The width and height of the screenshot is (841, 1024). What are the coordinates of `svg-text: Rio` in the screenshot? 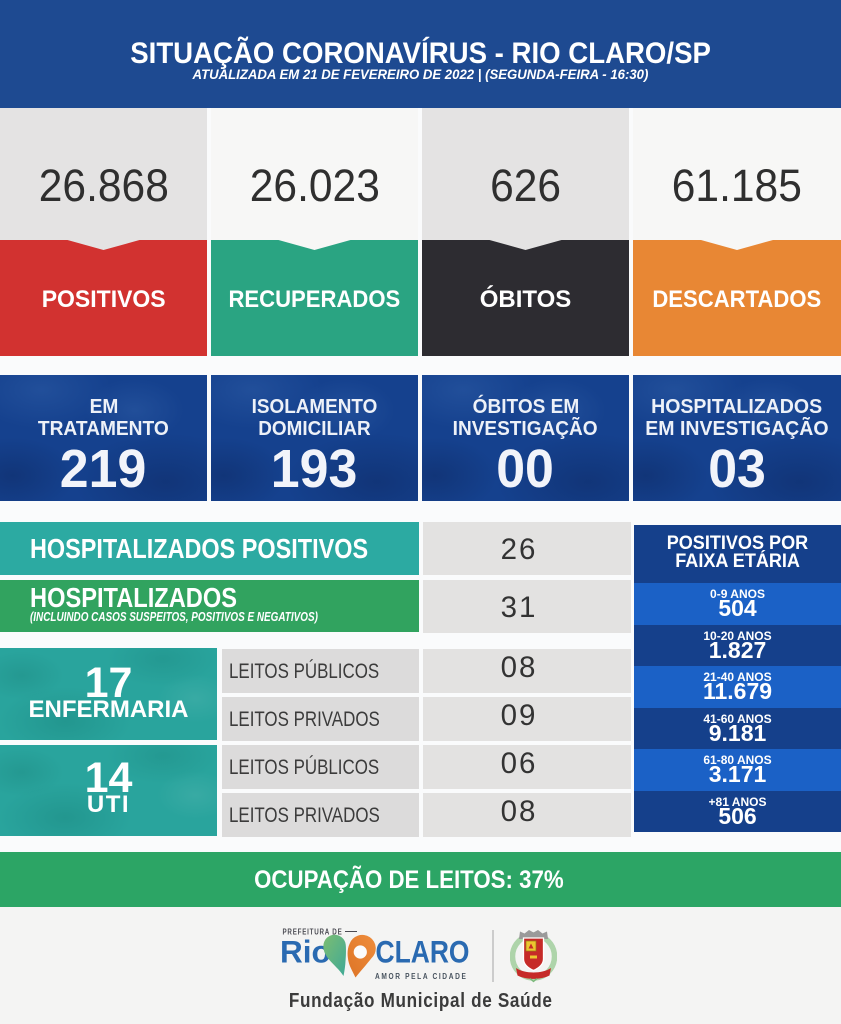 It's located at (305, 952).